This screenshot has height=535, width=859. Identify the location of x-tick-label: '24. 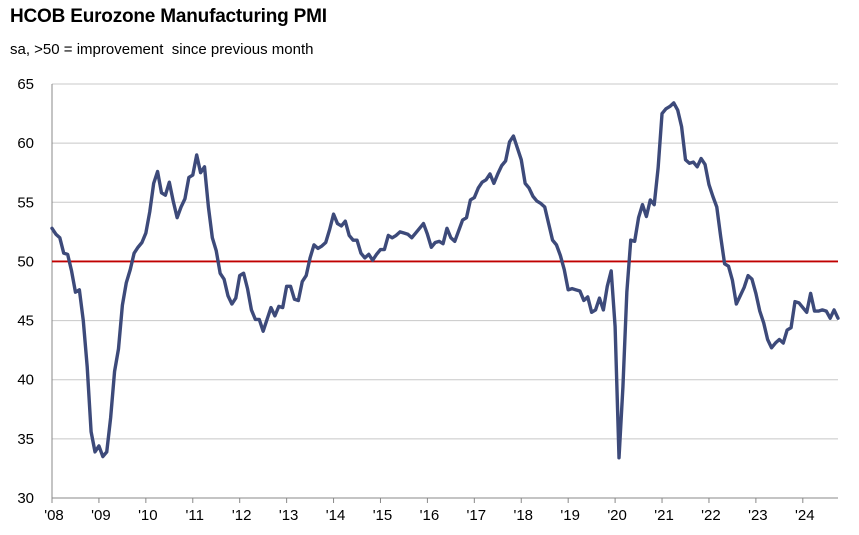
(805, 515).